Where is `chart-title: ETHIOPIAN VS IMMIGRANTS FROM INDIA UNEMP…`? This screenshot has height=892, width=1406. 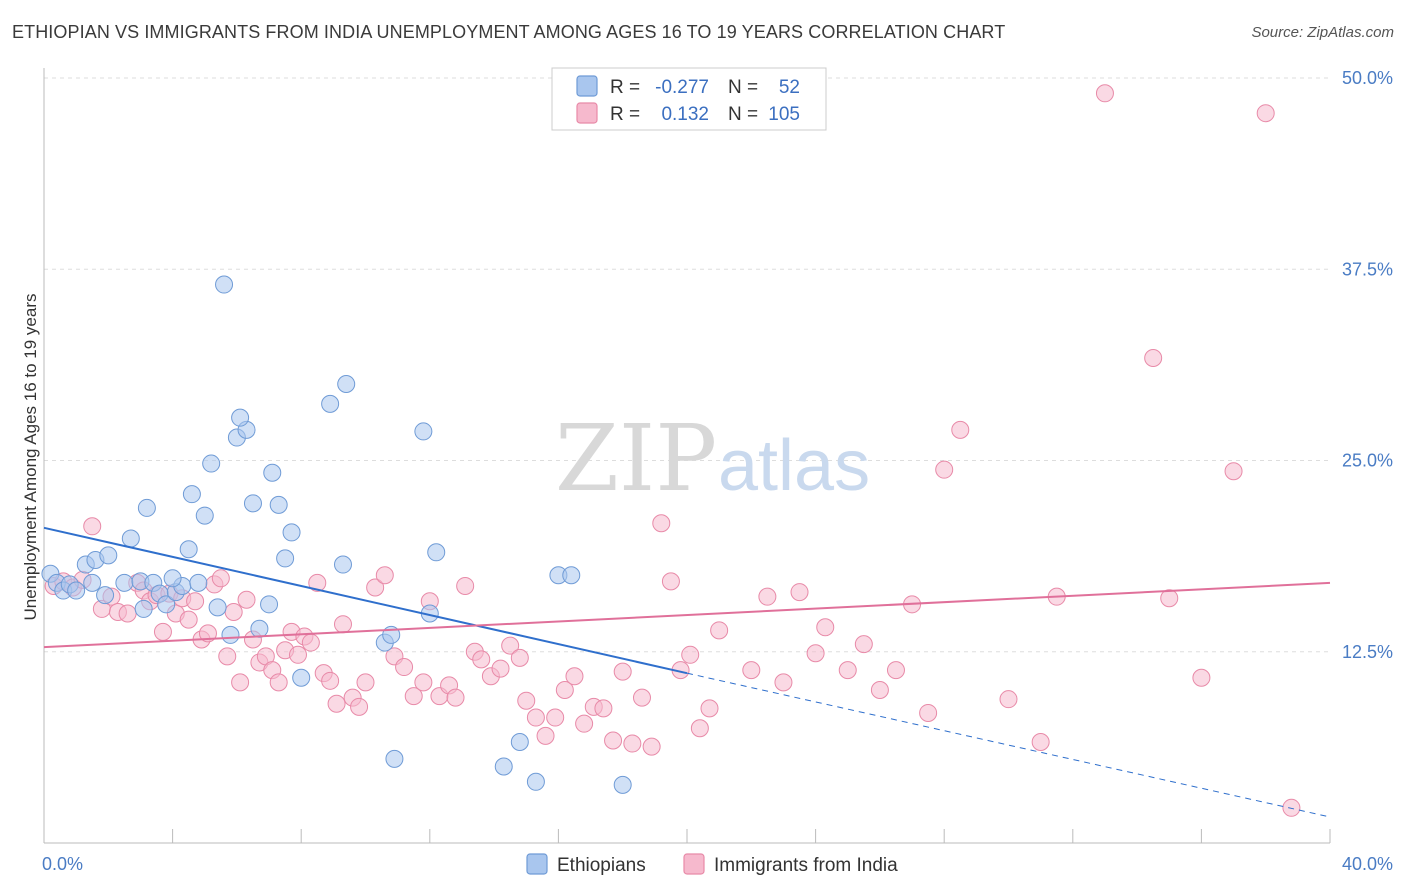 chart-title: ETHIOPIAN VS IMMIGRANTS FROM INDIA UNEMP… is located at coordinates (509, 32).